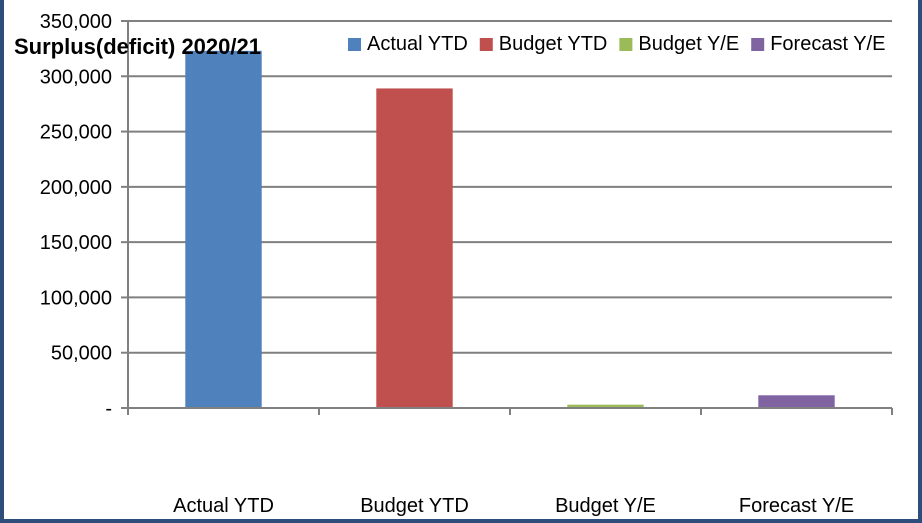  I want to click on bar-forecast-y-e, so click(796, 401).